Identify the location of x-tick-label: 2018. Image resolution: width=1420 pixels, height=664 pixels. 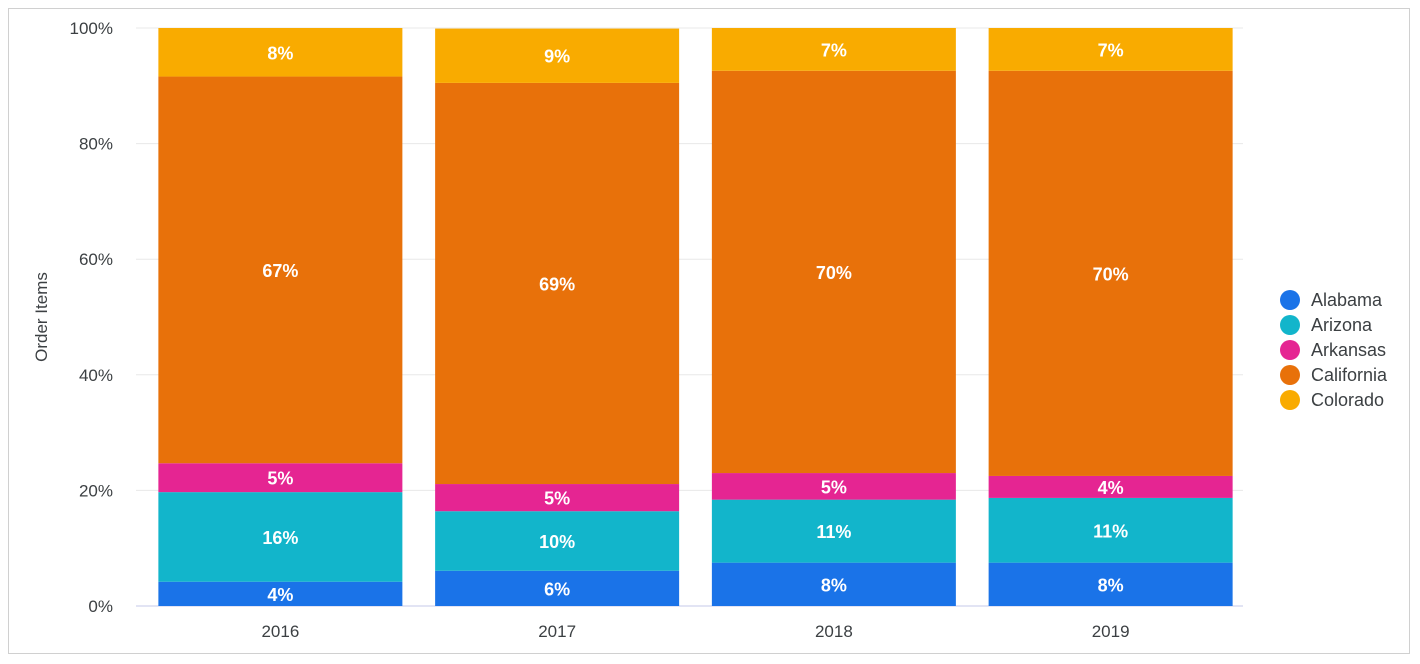
(834, 631).